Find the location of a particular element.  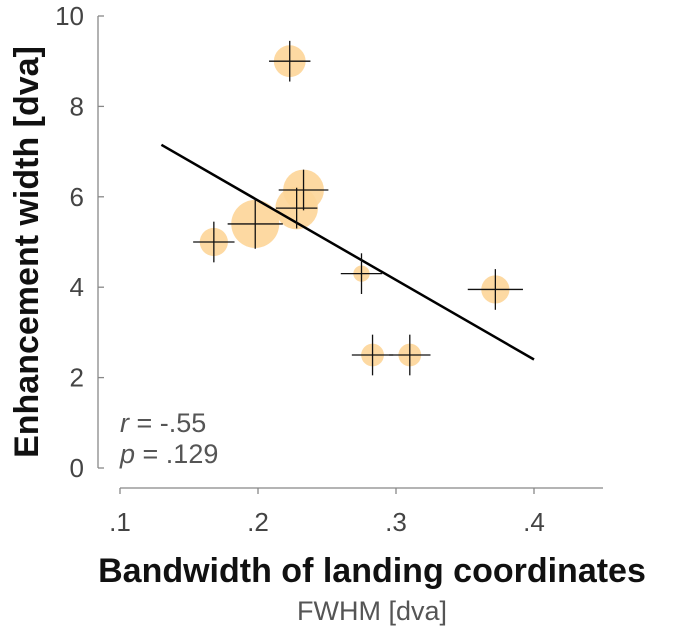

p-value-annotation: p = .129 is located at coordinates (168, 454).